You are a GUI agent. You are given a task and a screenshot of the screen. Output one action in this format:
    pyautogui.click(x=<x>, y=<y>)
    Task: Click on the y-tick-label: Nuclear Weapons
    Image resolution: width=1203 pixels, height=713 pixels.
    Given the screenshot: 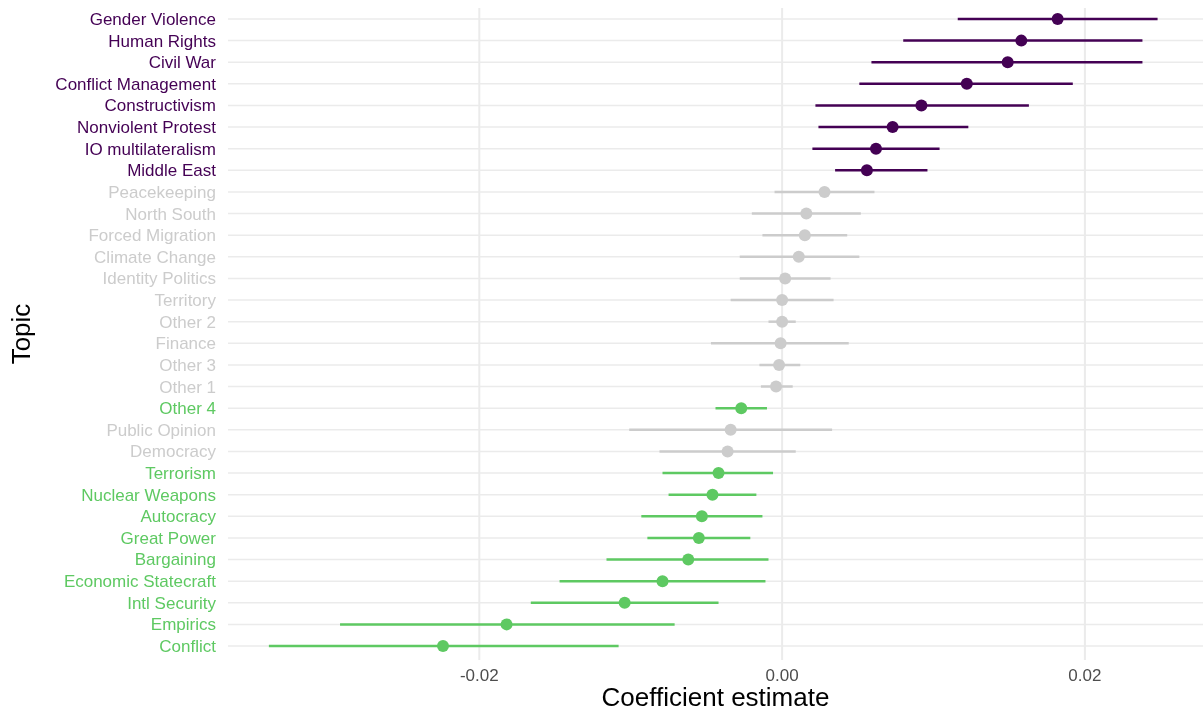 What is the action you would take?
    pyautogui.click(x=148, y=495)
    